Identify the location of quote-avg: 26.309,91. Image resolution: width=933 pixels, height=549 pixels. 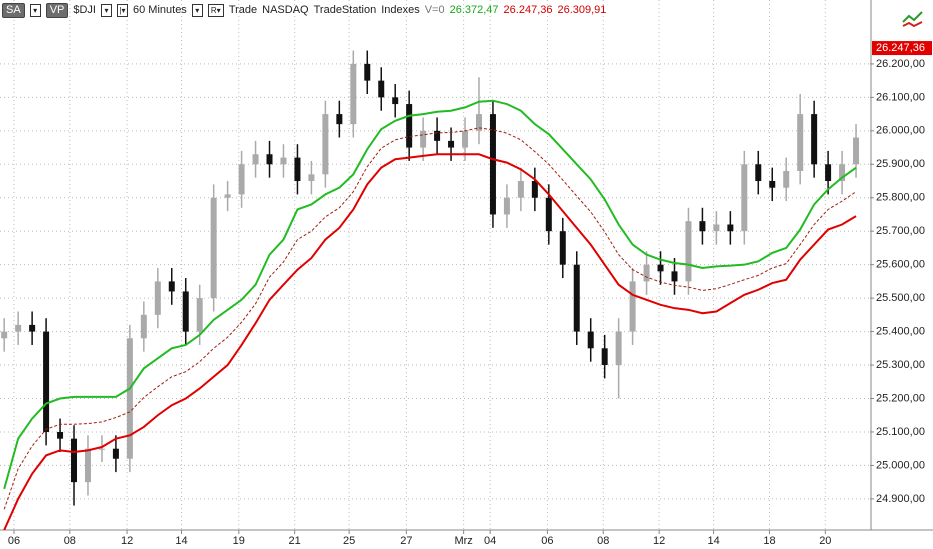
(582, 10).